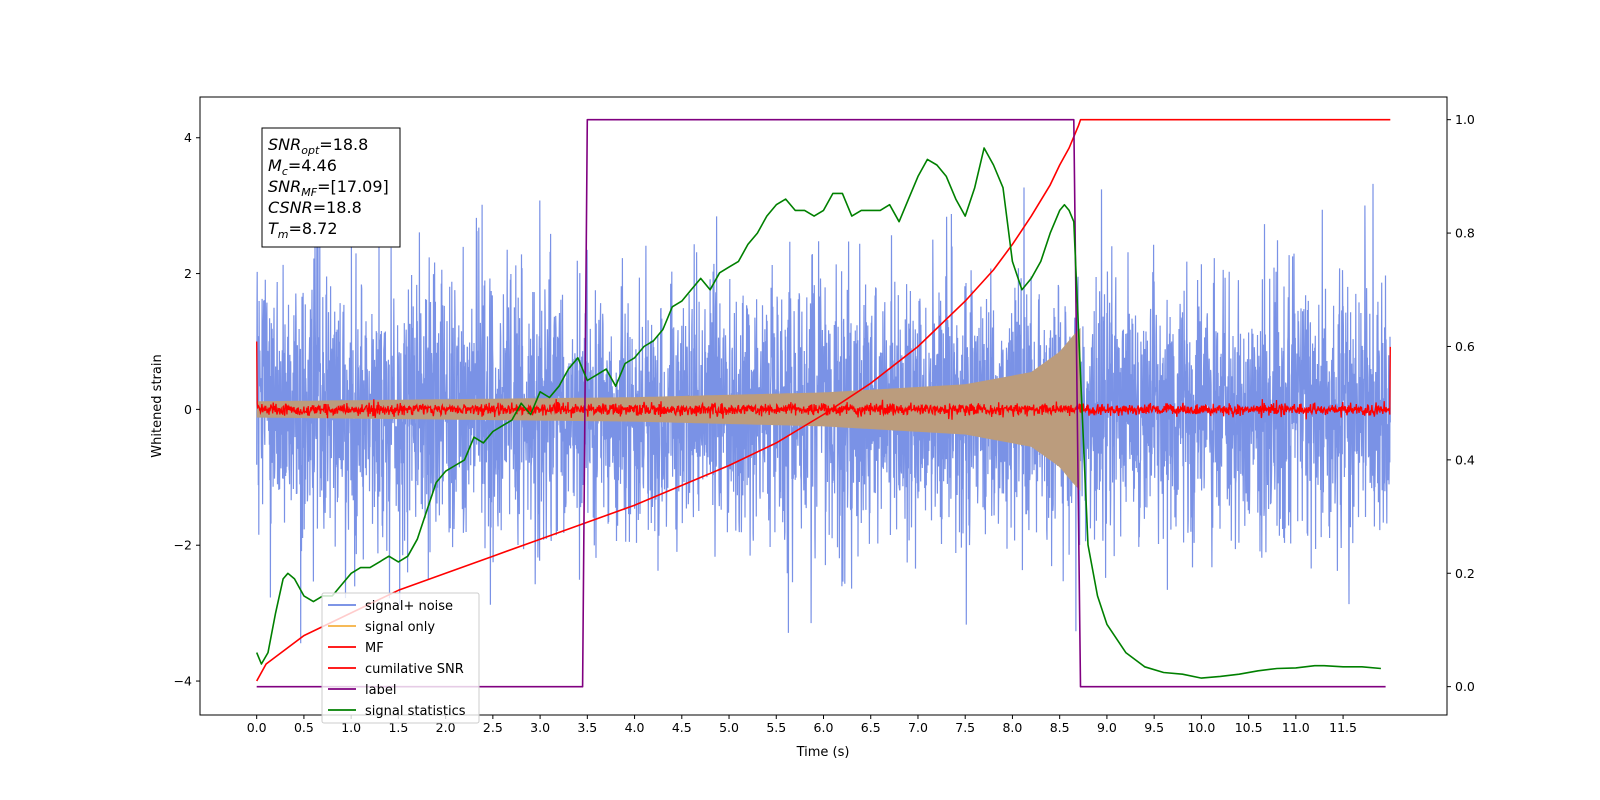 This screenshot has width=1600, height=800. I want to click on annotation-line: SNRMF=[17.09], so click(328, 188).